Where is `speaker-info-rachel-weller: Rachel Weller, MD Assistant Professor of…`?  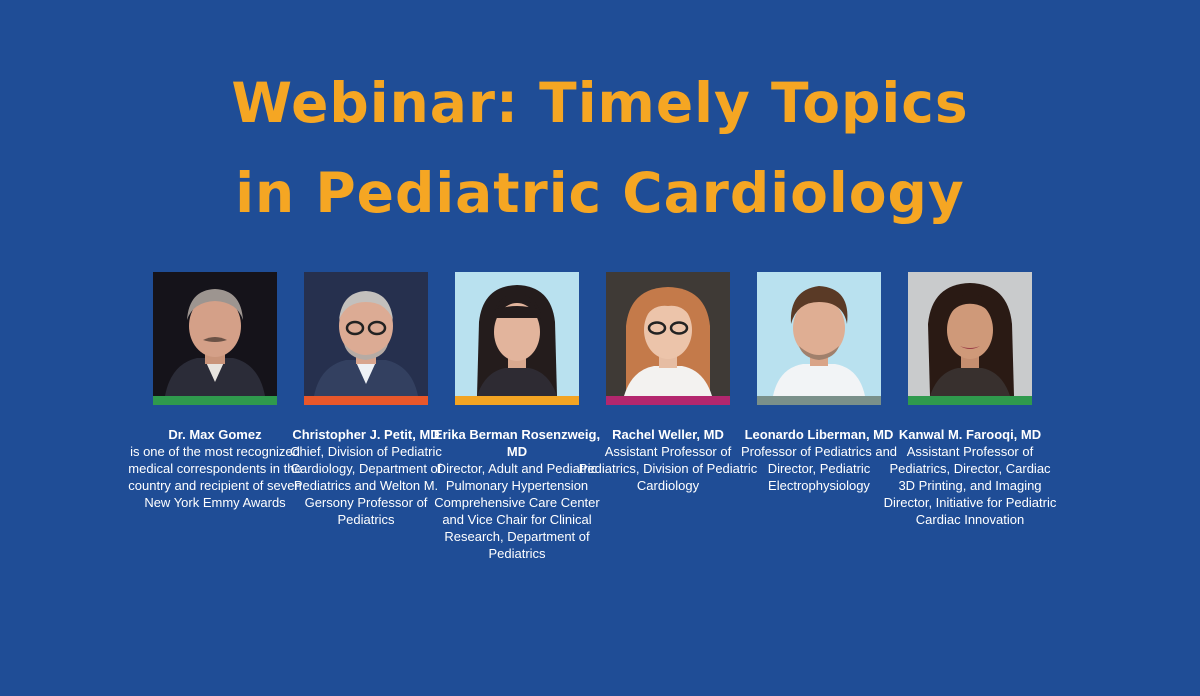
speaker-info-rachel-weller: Rachel Weller, MD Assistant Professor of… is located at coordinates (668, 460).